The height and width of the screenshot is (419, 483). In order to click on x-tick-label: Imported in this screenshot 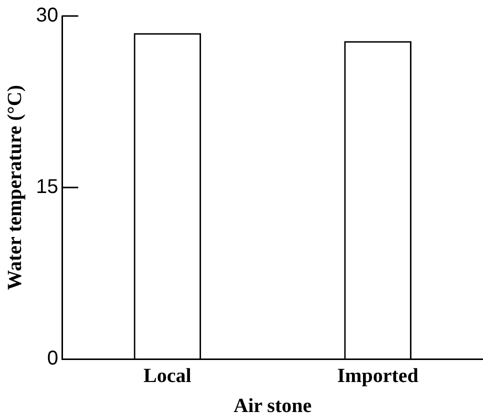, I will do `click(377, 376)`.